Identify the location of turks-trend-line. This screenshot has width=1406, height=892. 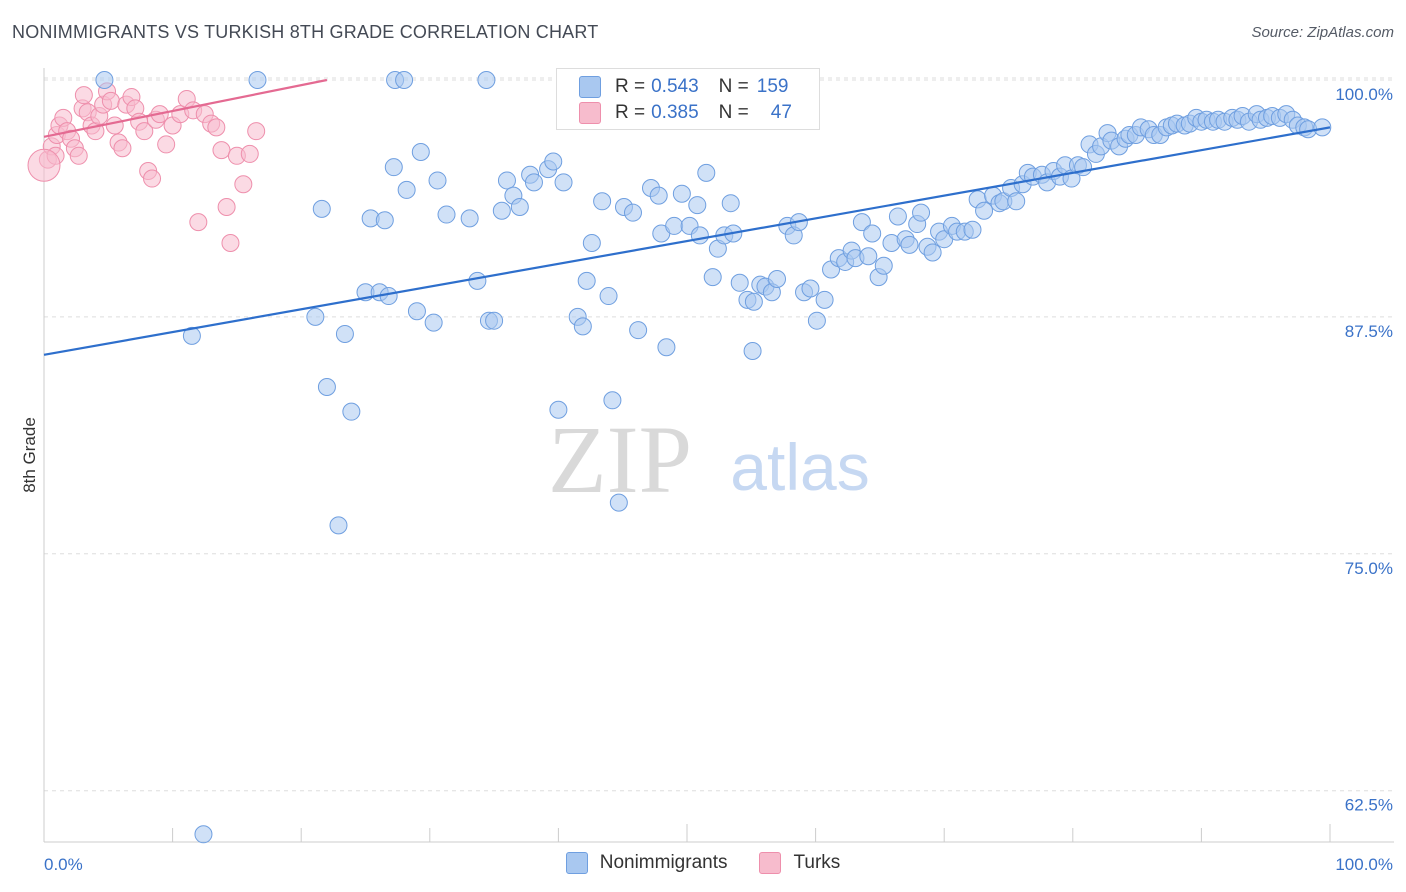
(185, 108).